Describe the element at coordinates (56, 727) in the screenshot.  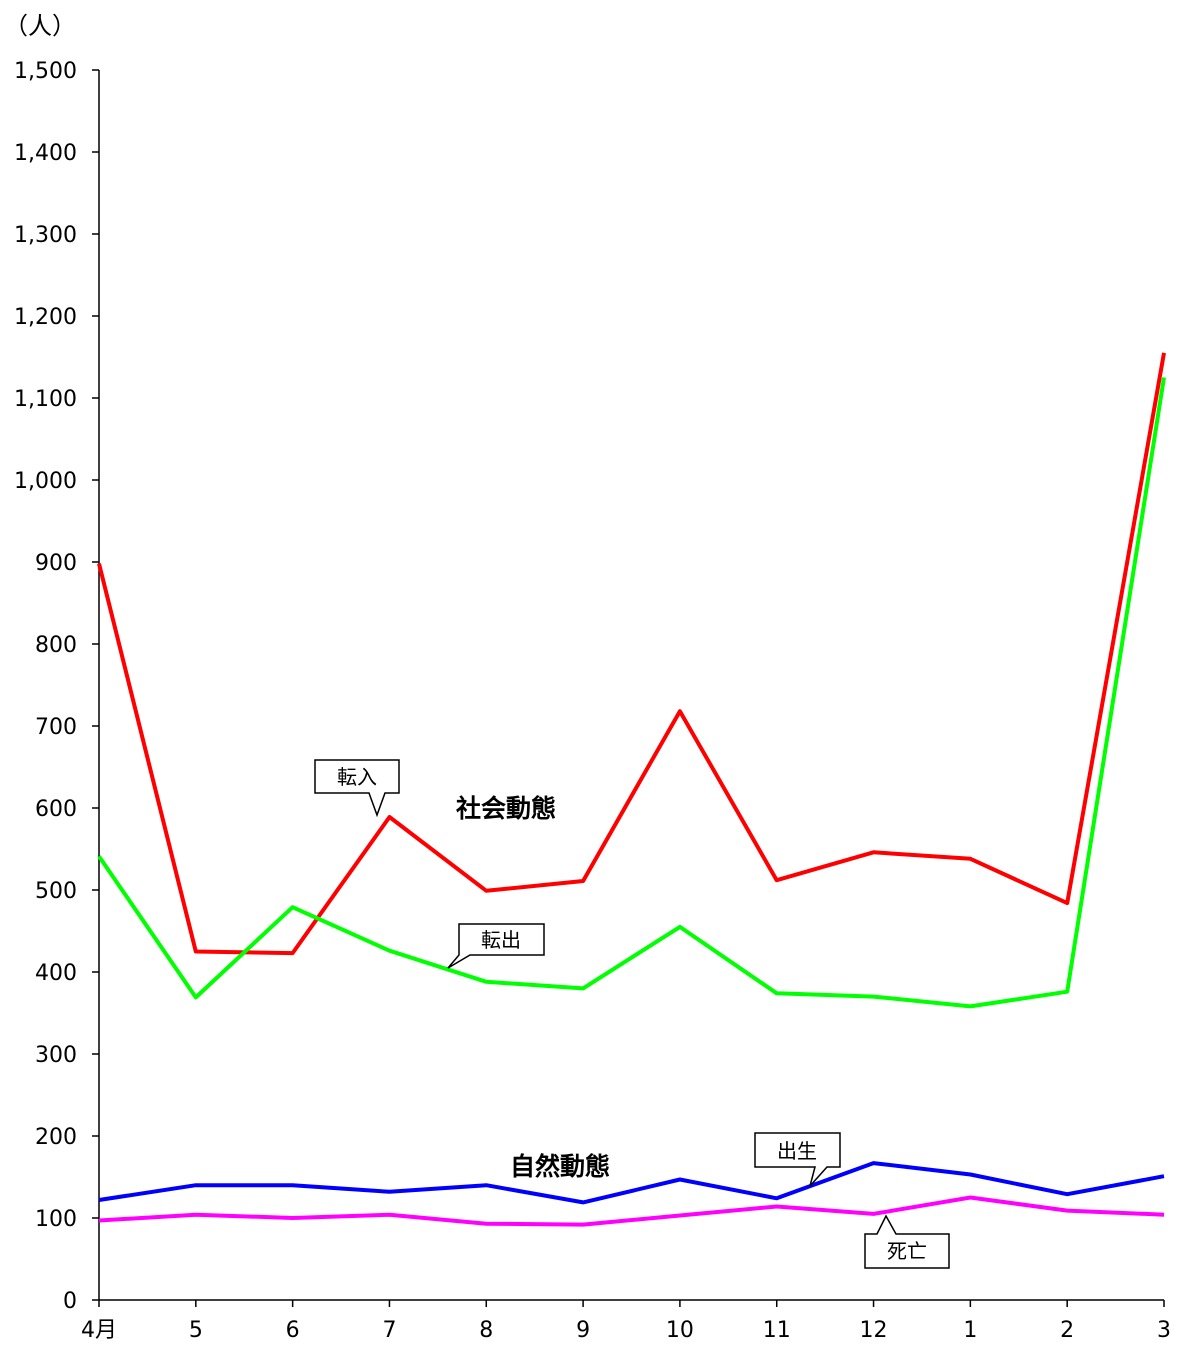
I see `y-tick-label: 700` at that location.